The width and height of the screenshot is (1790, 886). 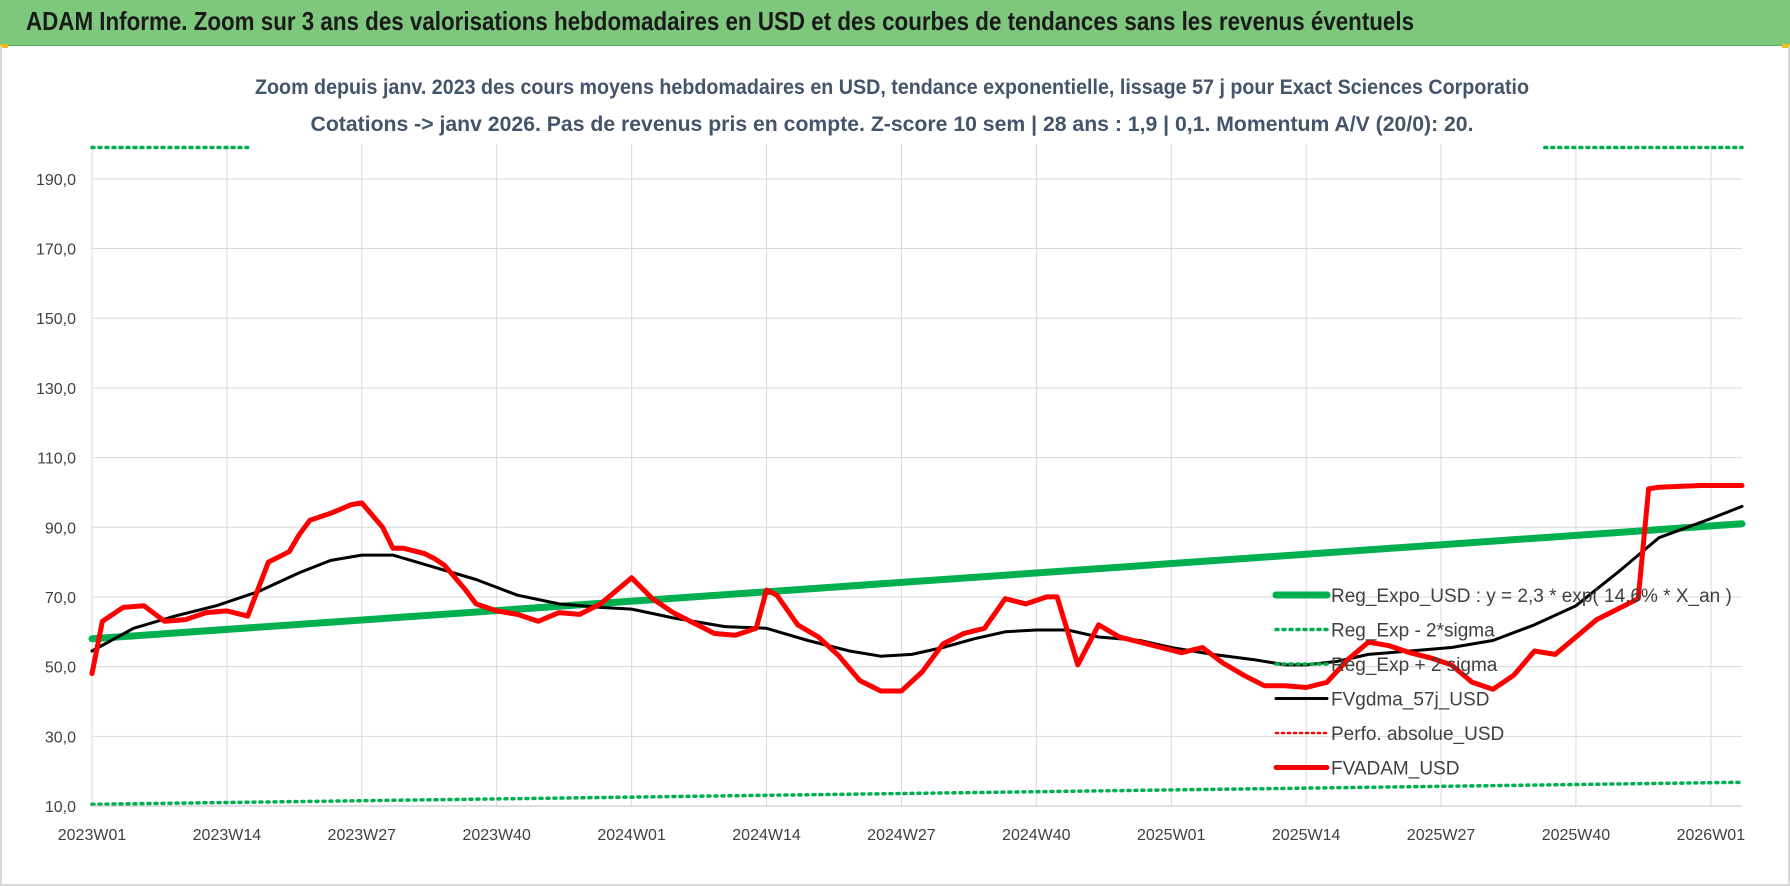 What do you see at coordinates (901, 835) in the screenshot?
I see `x-tick-label: 2024W27` at bounding box center [901, 835].